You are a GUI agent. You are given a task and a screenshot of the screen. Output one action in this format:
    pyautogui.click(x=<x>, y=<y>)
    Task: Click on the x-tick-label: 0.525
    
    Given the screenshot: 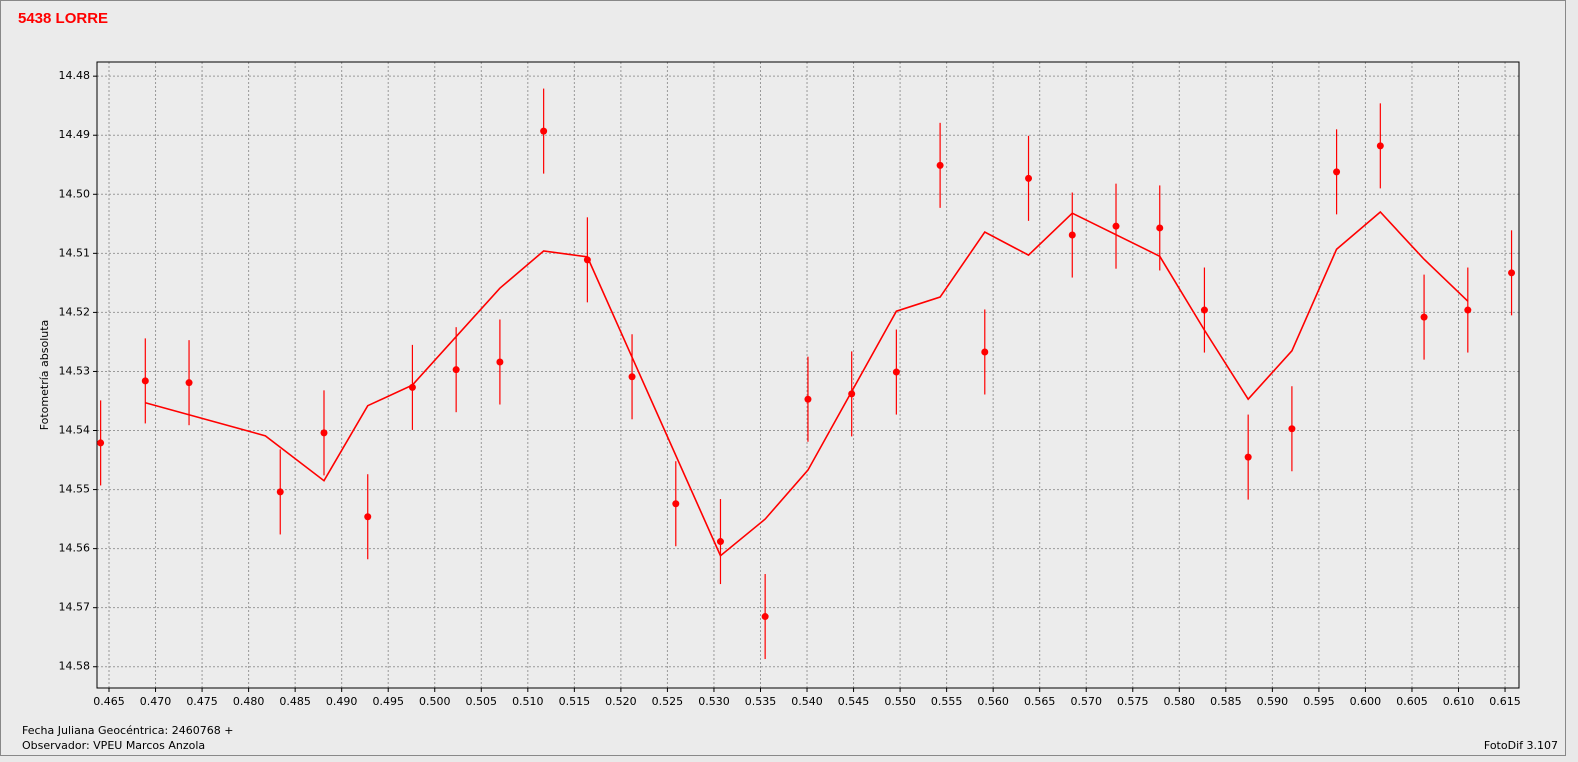 What is the action you would take?
    pyautogui.click(x=668, y=701)
    